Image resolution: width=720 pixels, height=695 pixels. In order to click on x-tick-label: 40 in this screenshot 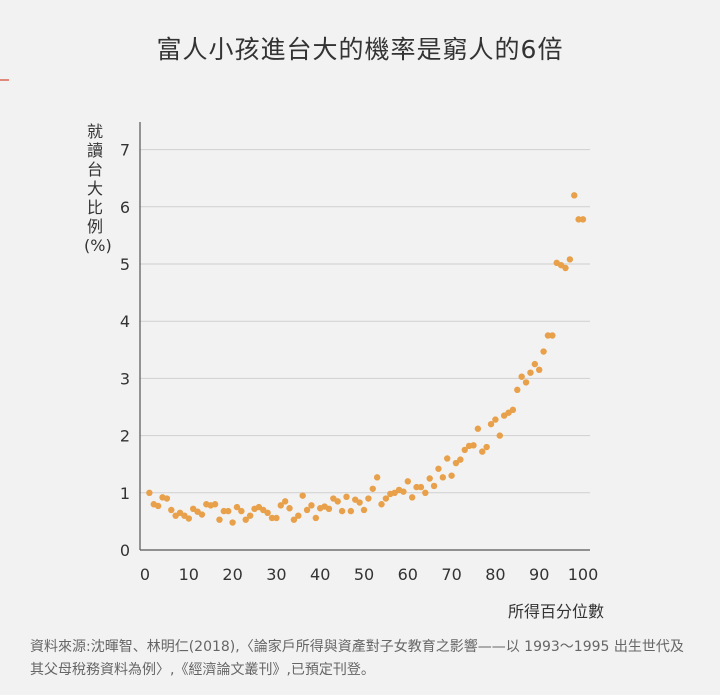, I will do `click(320, 574)`.